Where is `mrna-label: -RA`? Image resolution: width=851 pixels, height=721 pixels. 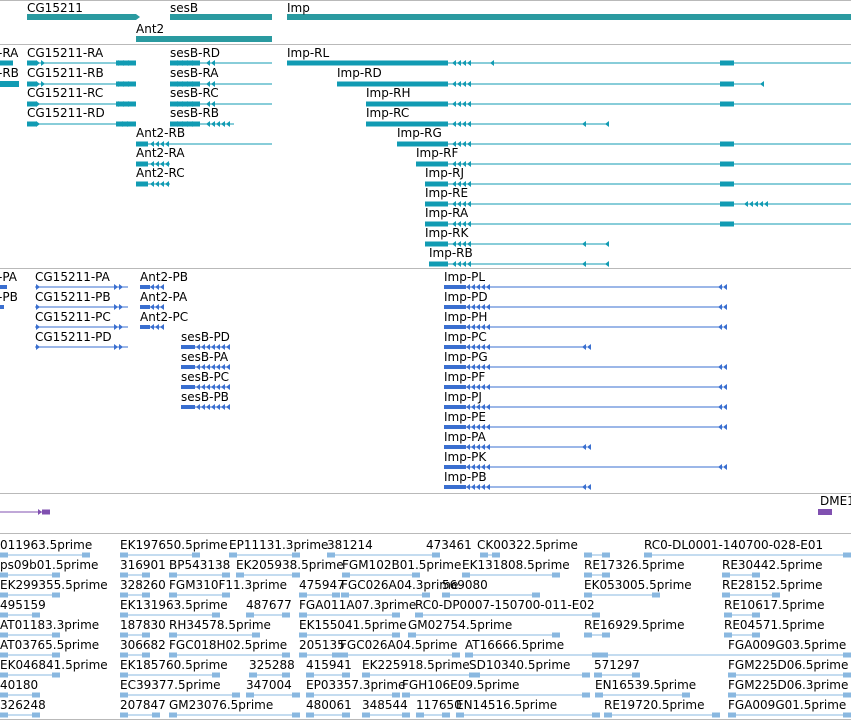 mrna-label: -RA is located at coordinates (9, 53).